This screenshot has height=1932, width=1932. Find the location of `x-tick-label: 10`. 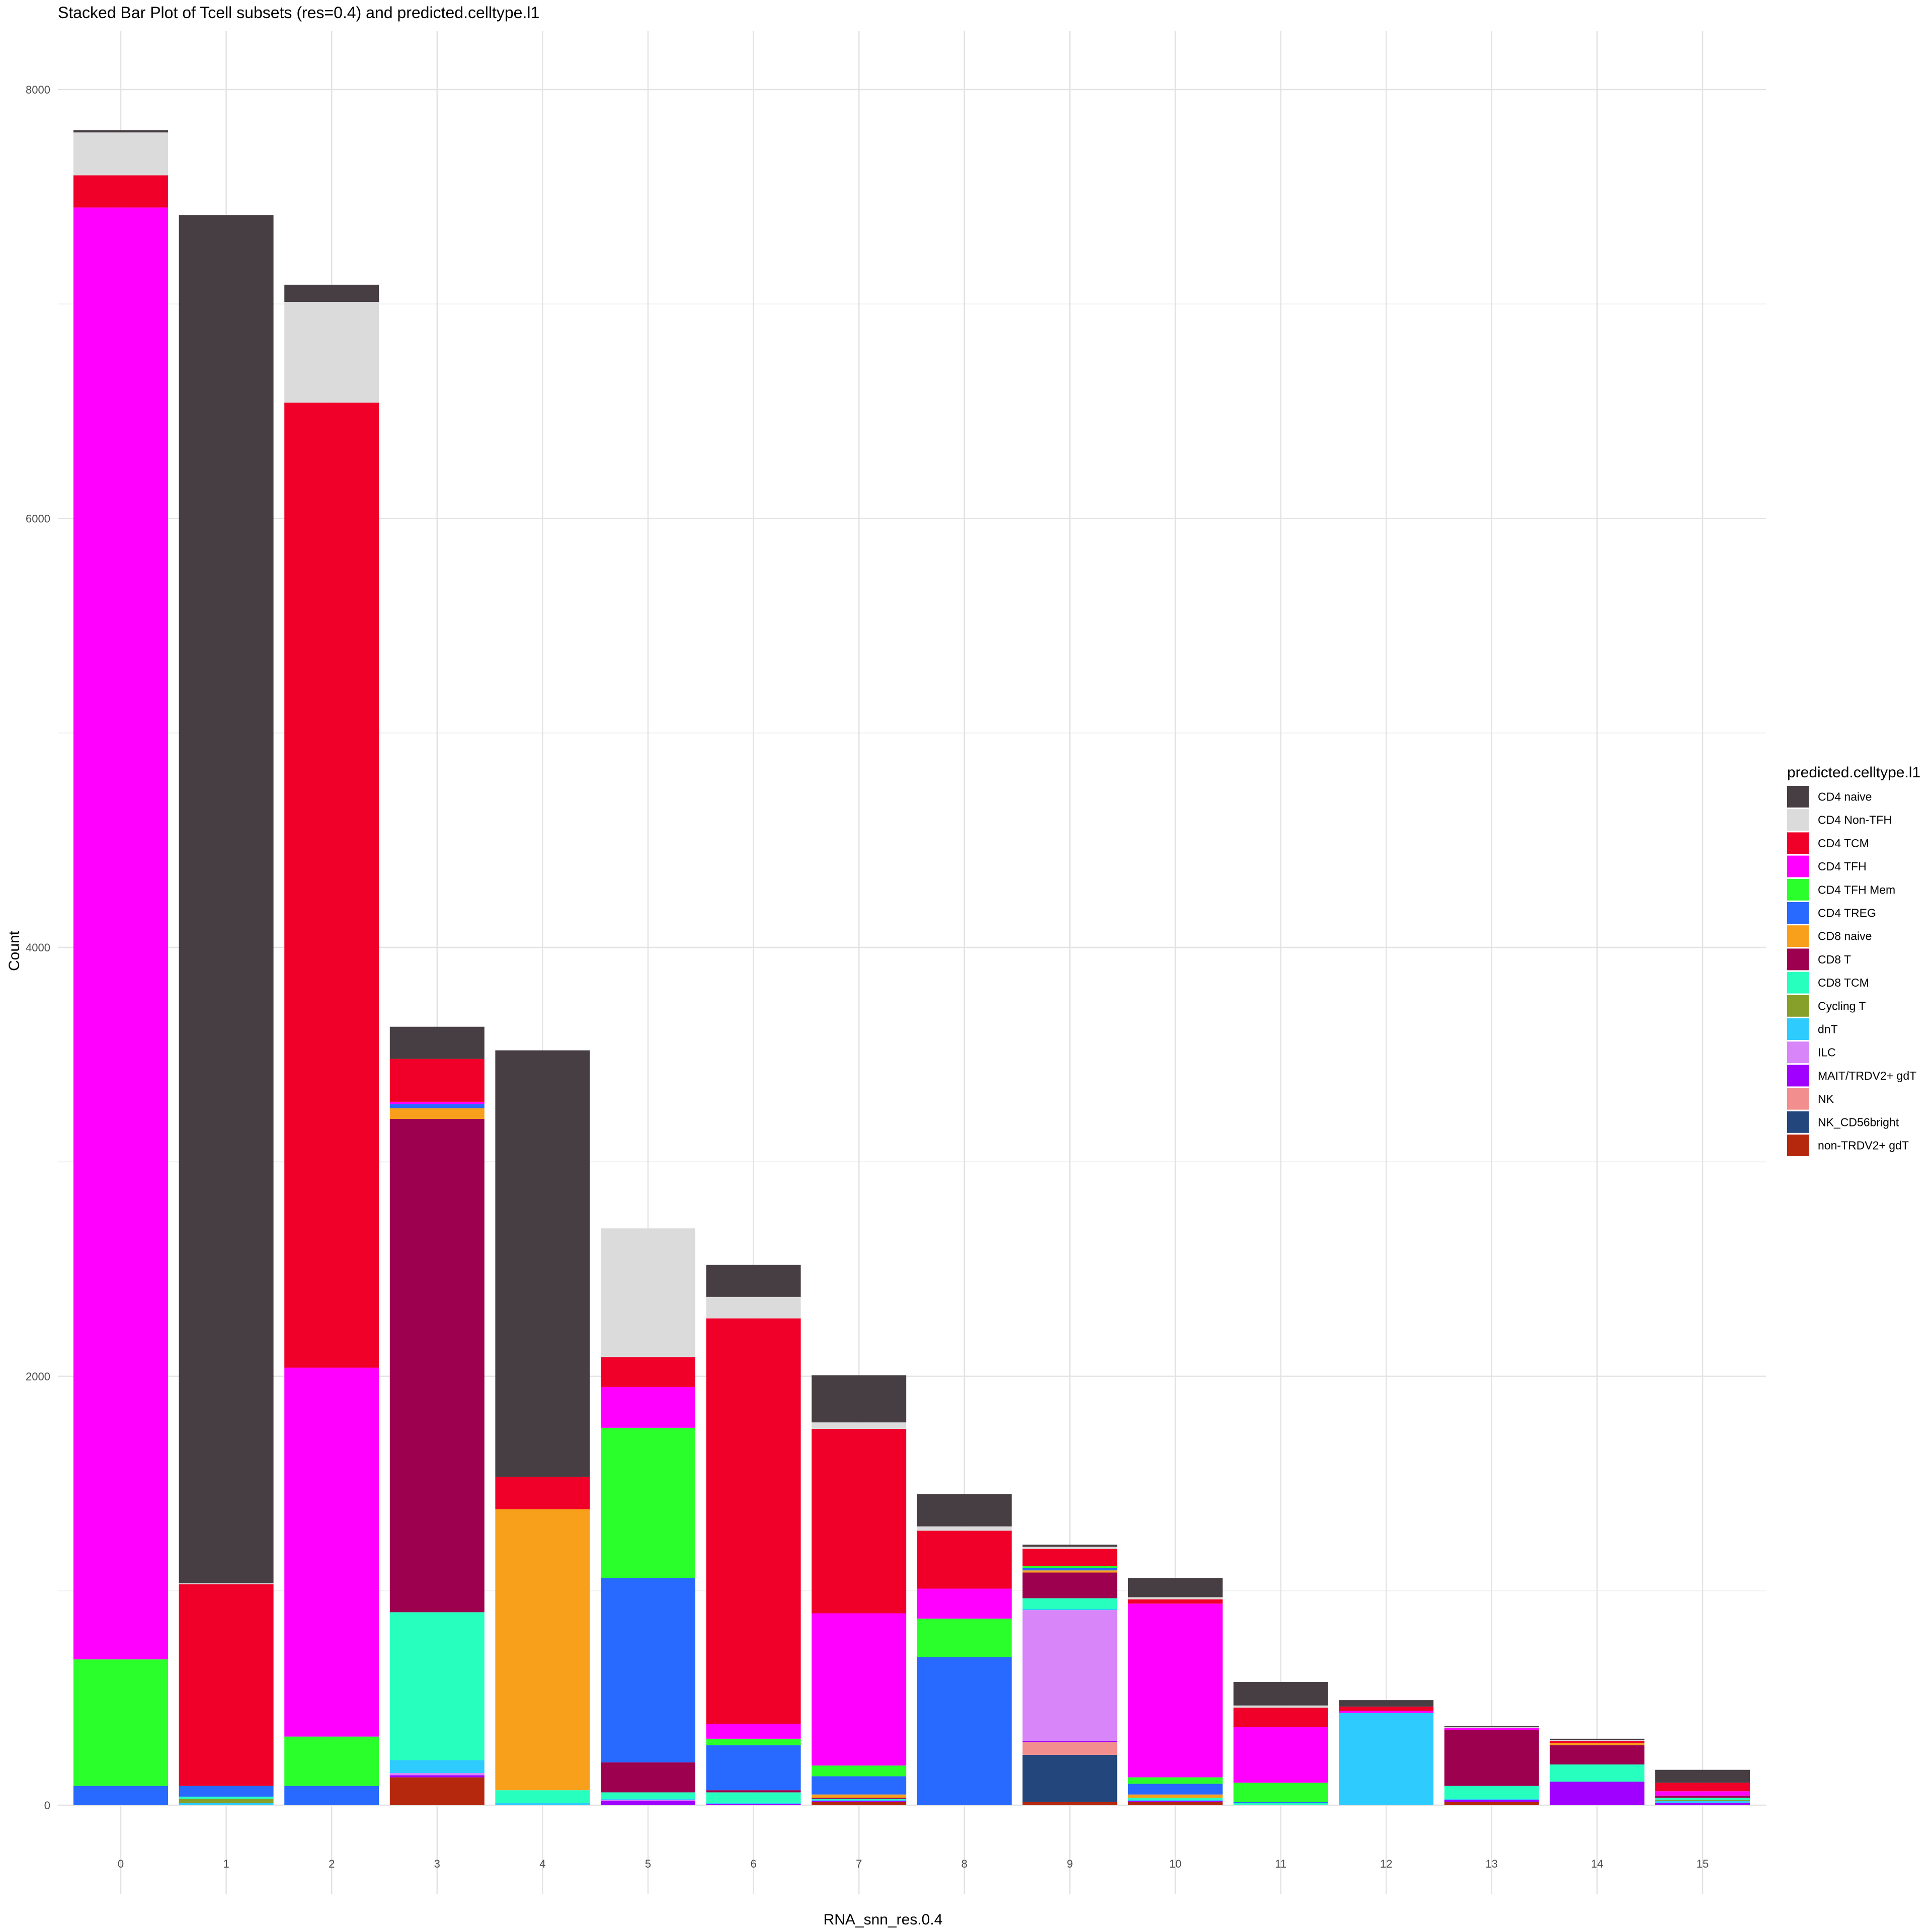

x-tick-label: 10 is located at coordinates (1175, 1864).